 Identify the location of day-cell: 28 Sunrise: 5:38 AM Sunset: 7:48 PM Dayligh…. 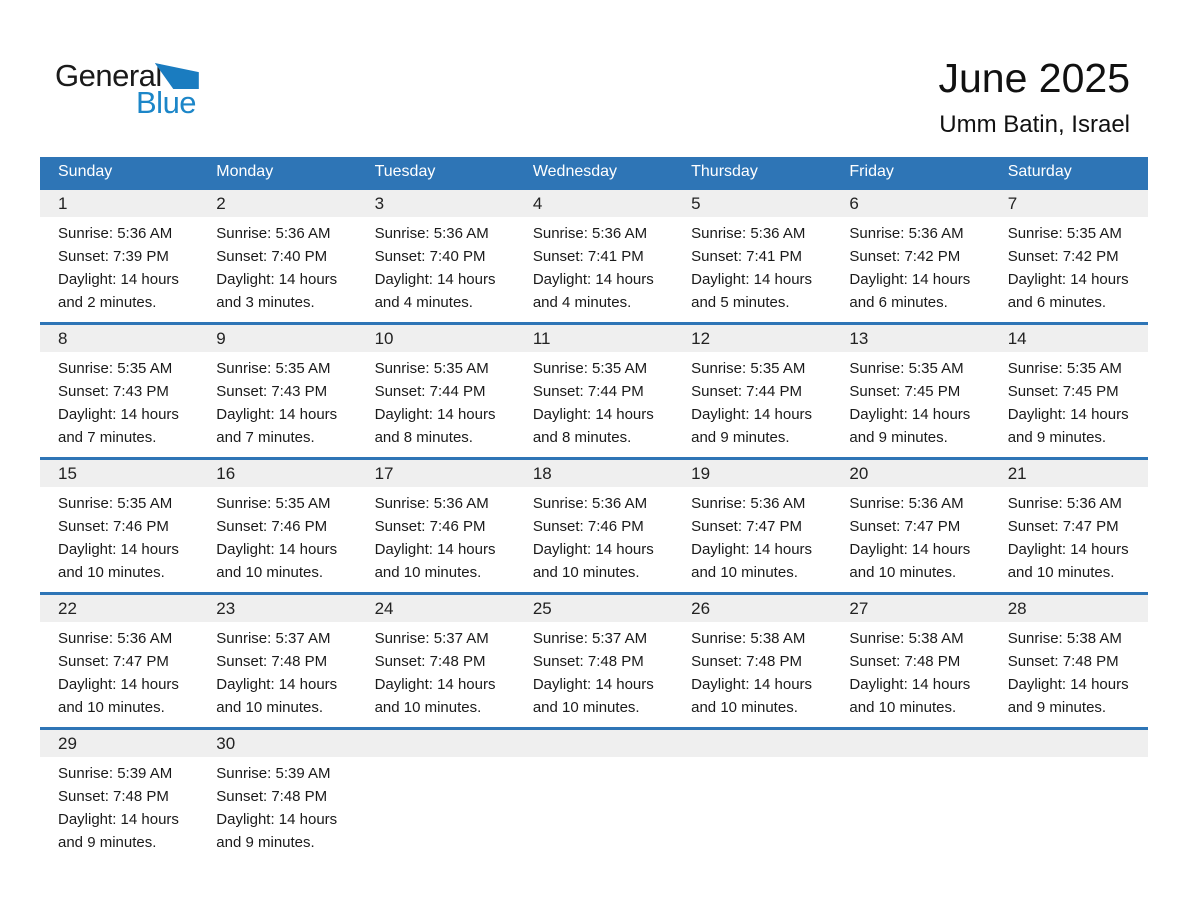
(1068, 660).